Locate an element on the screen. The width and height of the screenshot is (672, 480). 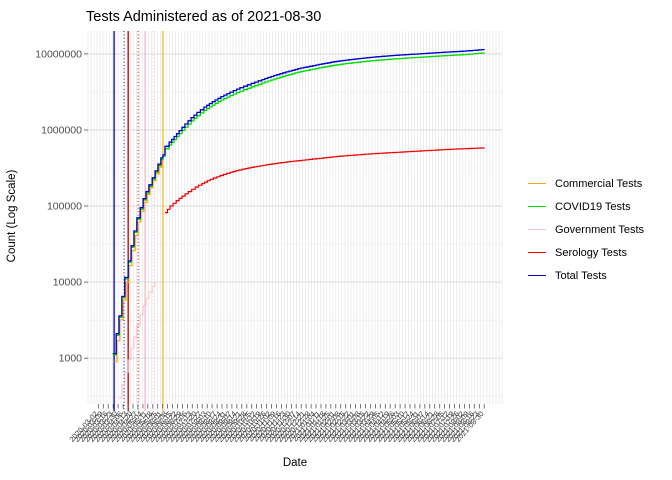
legend-item-government-tests: Government Tests is located at coordinates (582, 229).